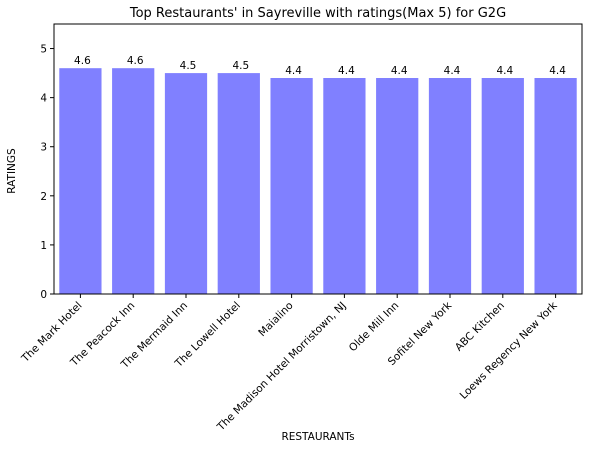  Describe the element at coordinates (275, 319) in the screenshot. I see `x-tick-label: Maialino` at that location.